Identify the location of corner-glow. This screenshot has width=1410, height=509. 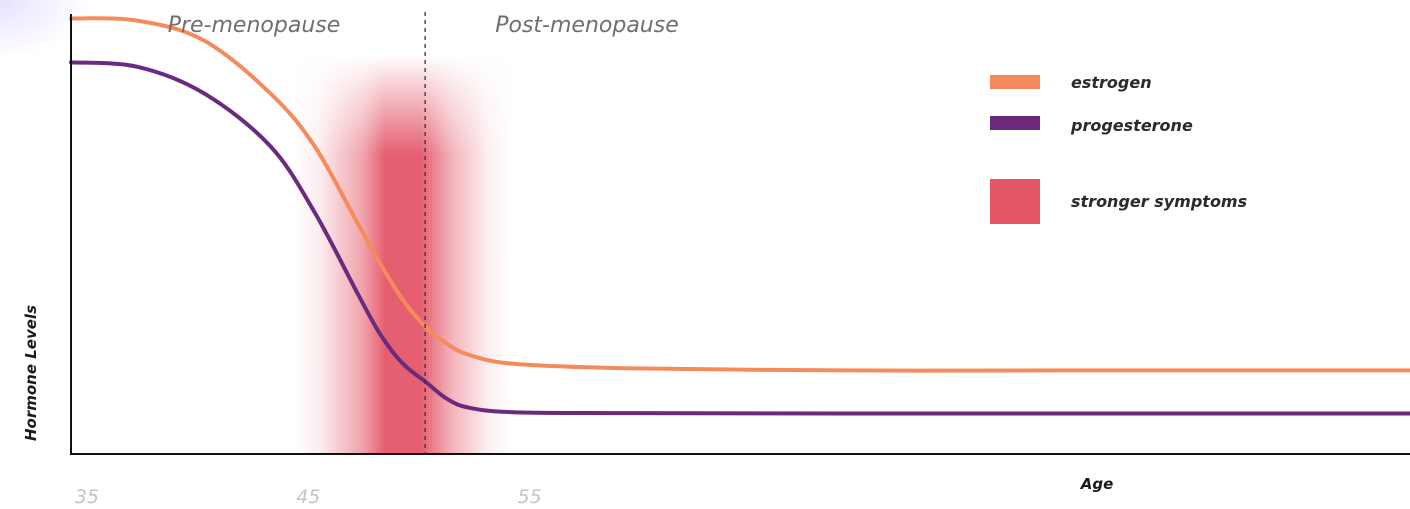
(45, 30).